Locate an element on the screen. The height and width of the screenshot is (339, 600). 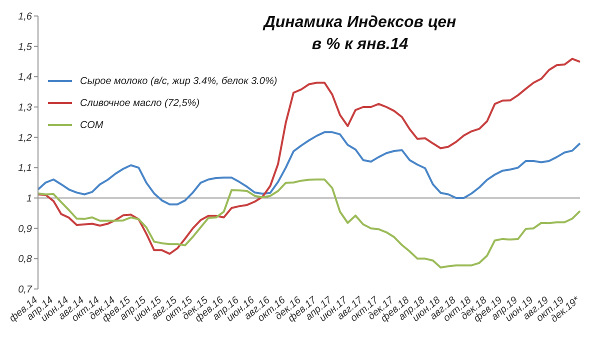
legend-label: СОМ is located at coordinates (92, 125).